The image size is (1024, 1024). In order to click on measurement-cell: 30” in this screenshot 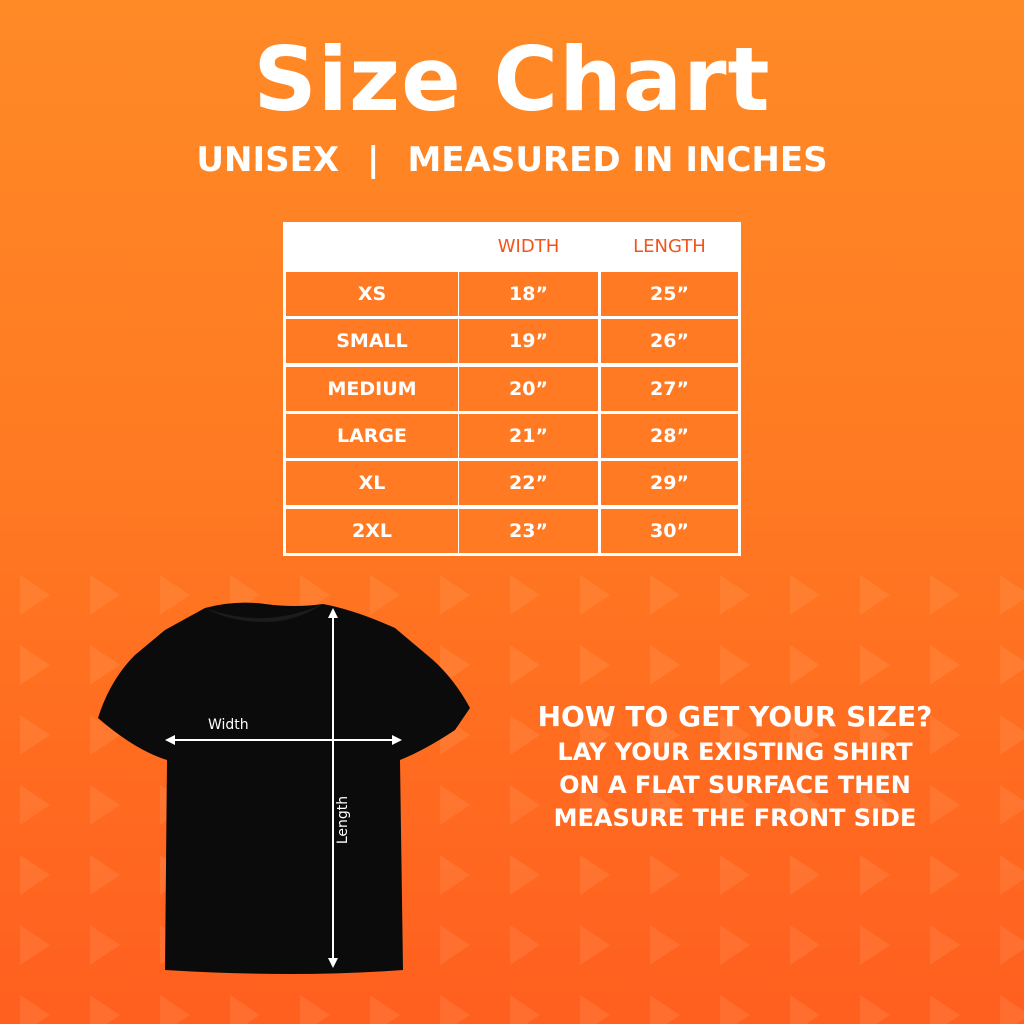, I will do `click(669, 530)`.